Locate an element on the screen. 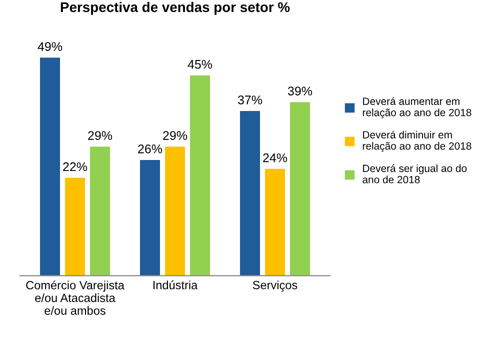 The width and height of the screenshot is (500, 349). data-label: 24% is located at coordinates (275, 157).